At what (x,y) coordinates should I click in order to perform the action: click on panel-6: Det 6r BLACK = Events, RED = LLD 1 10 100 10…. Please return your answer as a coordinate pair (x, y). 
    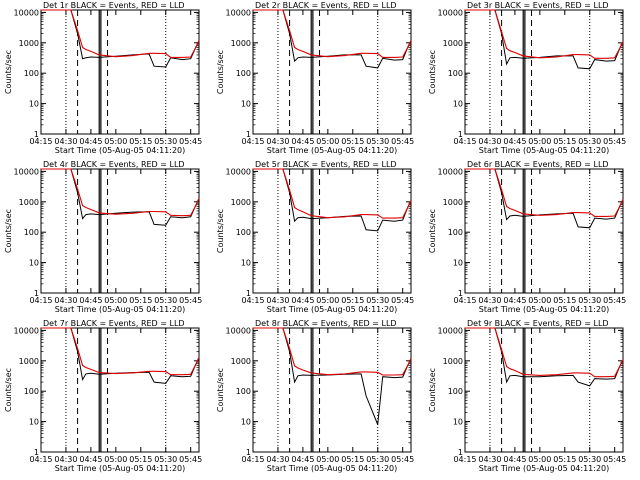
    Looking at the image, I should click on (527, 237).